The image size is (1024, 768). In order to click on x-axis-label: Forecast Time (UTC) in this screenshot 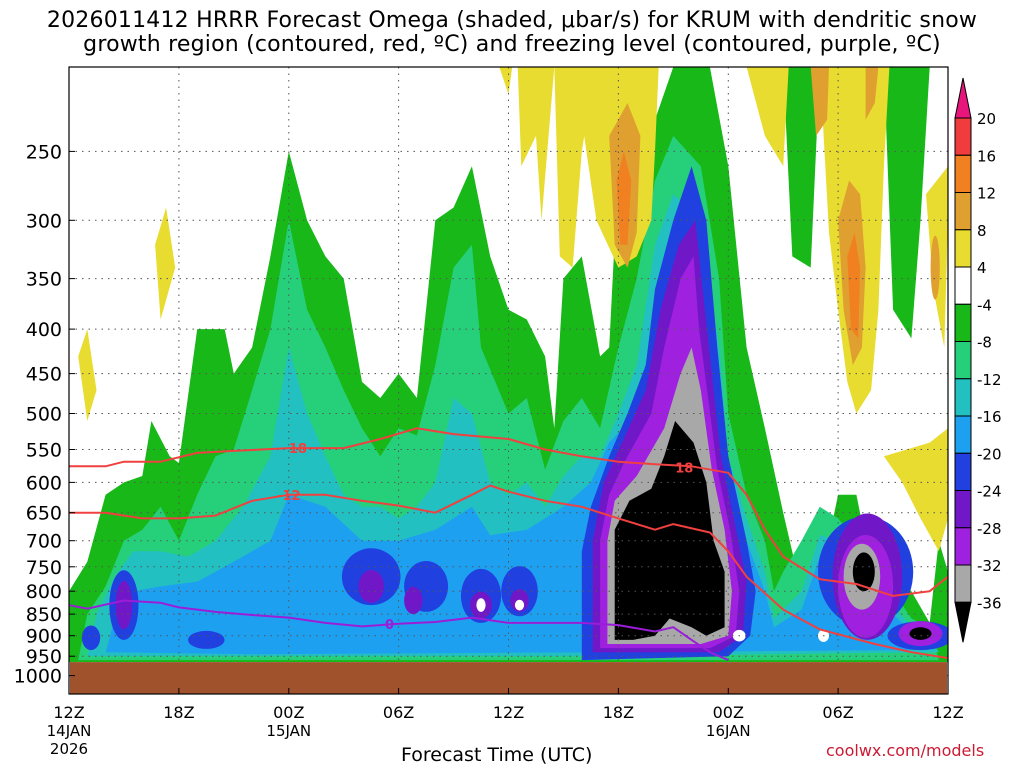, I will do `click(497, 755)`.